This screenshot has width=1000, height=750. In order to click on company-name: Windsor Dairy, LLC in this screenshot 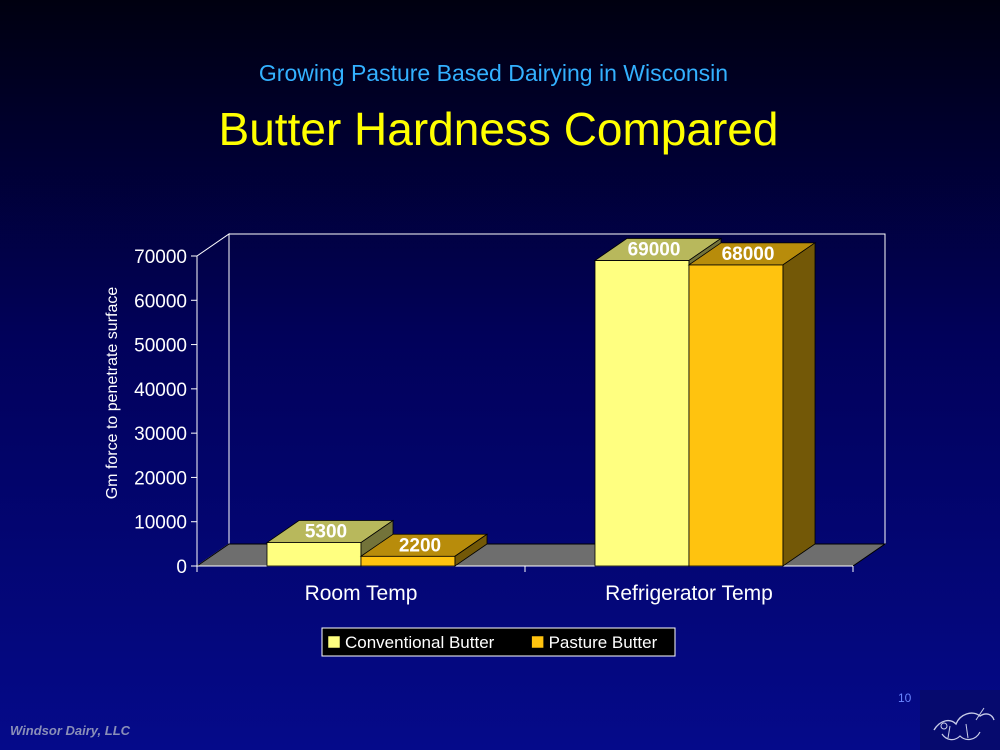, I will do `click(70, 730)`.